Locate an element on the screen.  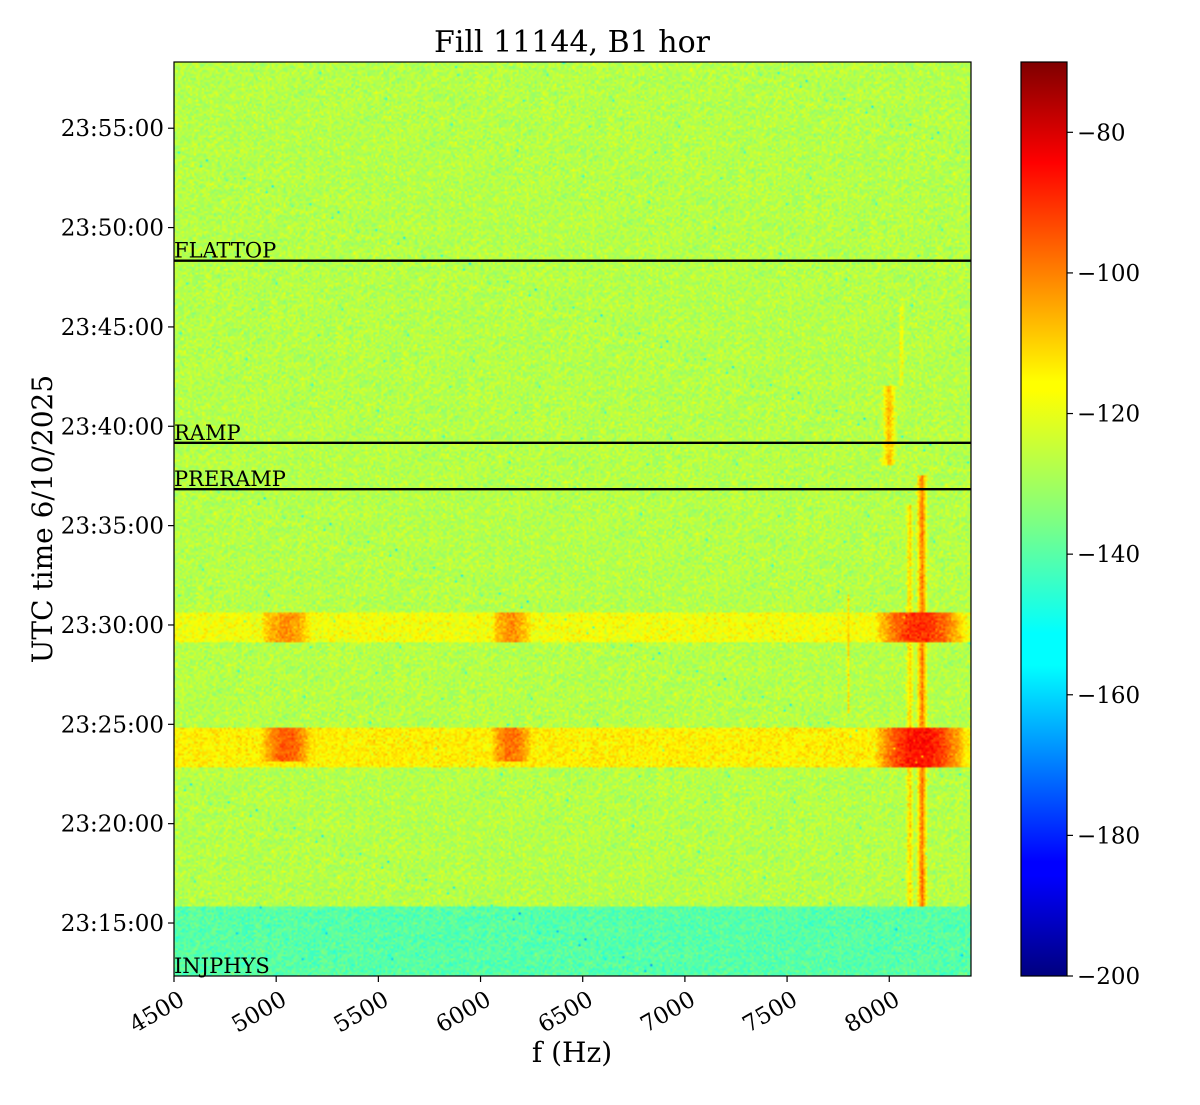
y-tick-label: 23:15:00 is located at coordinates (112, 924).